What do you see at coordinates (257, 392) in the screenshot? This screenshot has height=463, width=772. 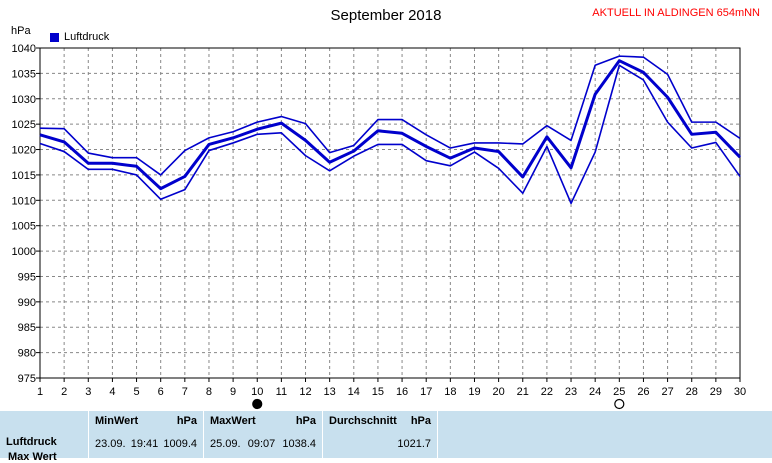 I see `x-tick-label: 10` at bounding box center [257, 392].